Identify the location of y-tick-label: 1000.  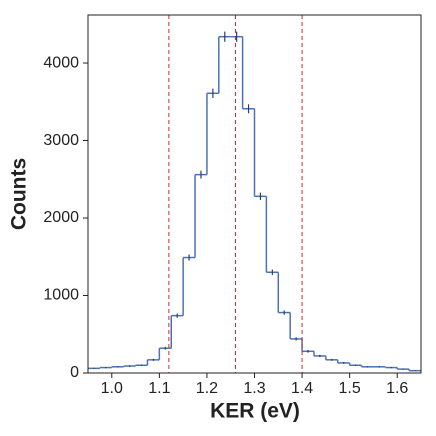
(61, 295).